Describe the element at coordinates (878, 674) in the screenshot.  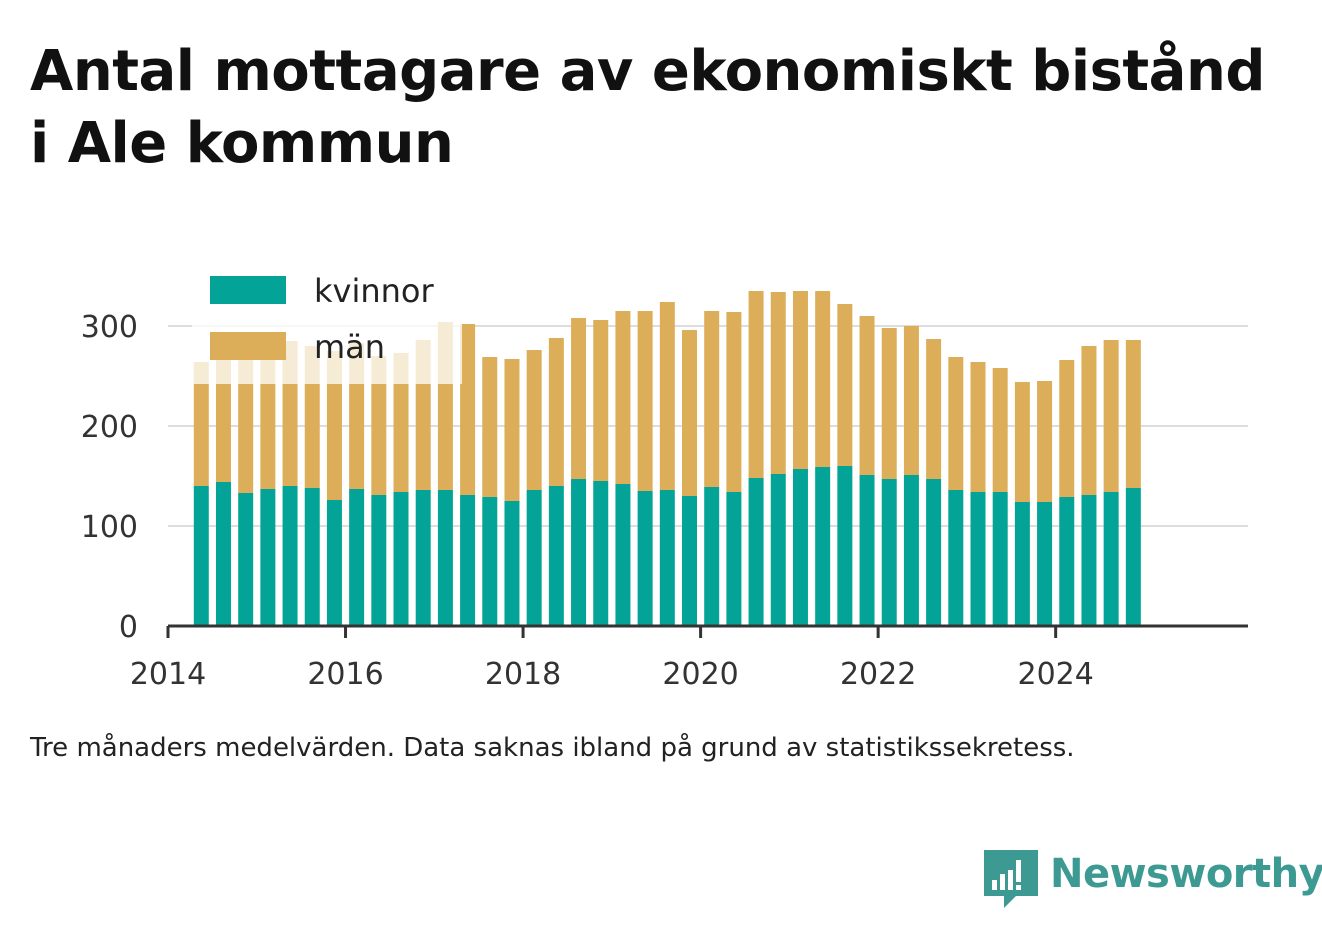
I see `x-tick-label: 2022` at that location.